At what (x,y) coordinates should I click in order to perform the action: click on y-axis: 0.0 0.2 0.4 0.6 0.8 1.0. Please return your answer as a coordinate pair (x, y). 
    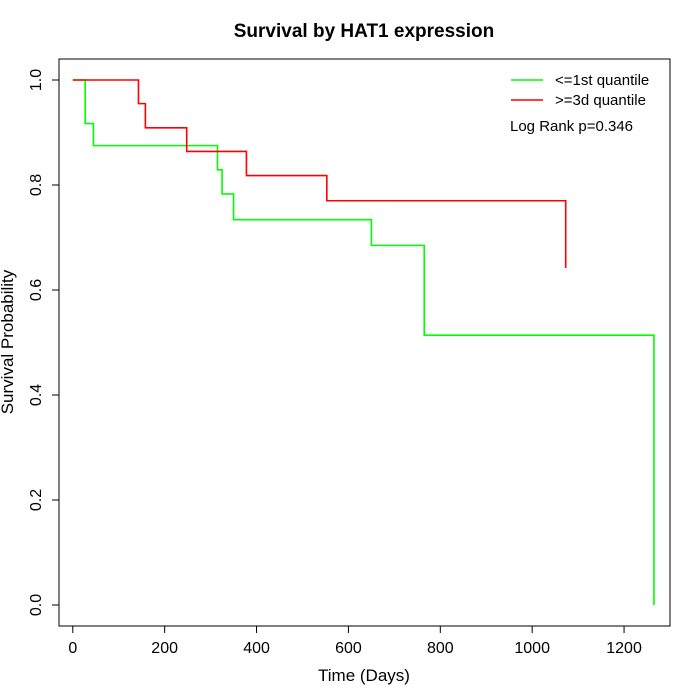
    Looking at the image, I should click on (44, 342).